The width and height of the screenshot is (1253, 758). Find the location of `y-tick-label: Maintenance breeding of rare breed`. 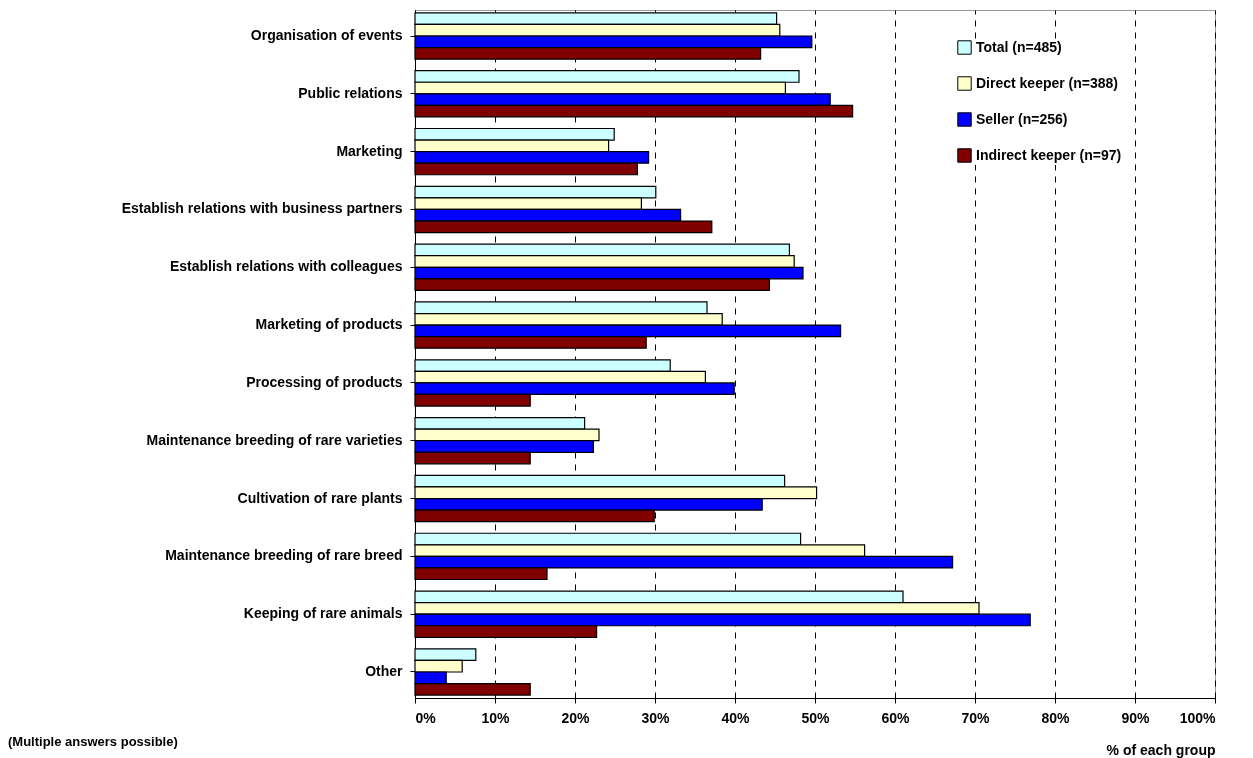

y-tick-label: Maintenance breeding of rare breed is located at coordinates (284, 555).